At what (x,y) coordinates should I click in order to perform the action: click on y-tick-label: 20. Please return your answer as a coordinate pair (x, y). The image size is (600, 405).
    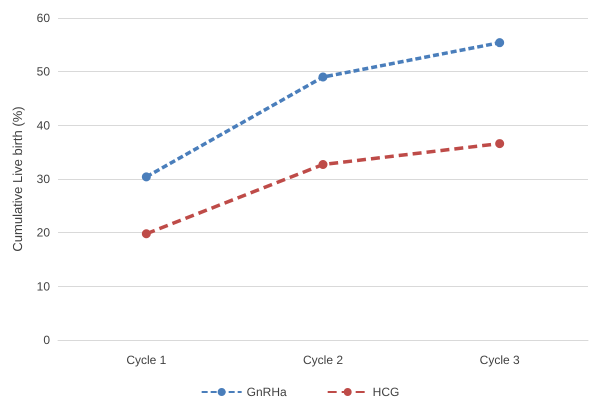
    Looking at the image, I should click on (43, 233).